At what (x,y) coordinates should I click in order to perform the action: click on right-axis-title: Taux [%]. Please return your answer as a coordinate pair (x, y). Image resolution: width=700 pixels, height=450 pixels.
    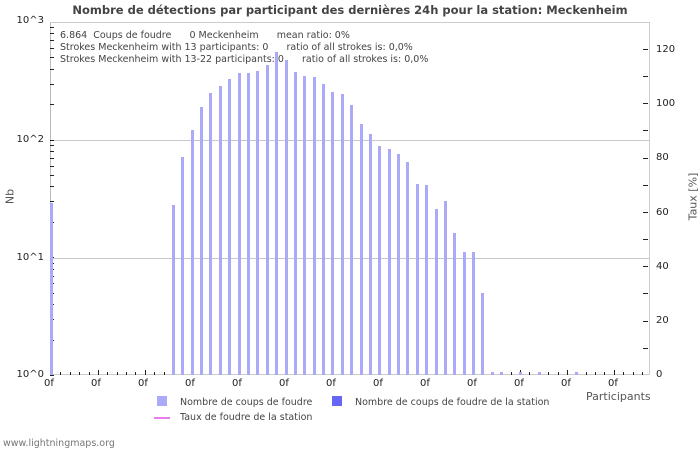
    Looking at the image, I should click on (693, 196).